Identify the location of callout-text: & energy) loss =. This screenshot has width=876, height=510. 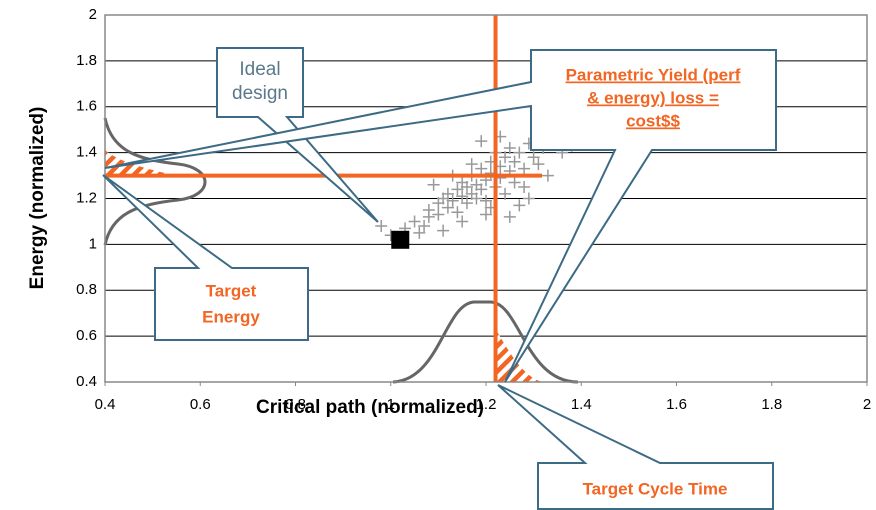
(653, 97).